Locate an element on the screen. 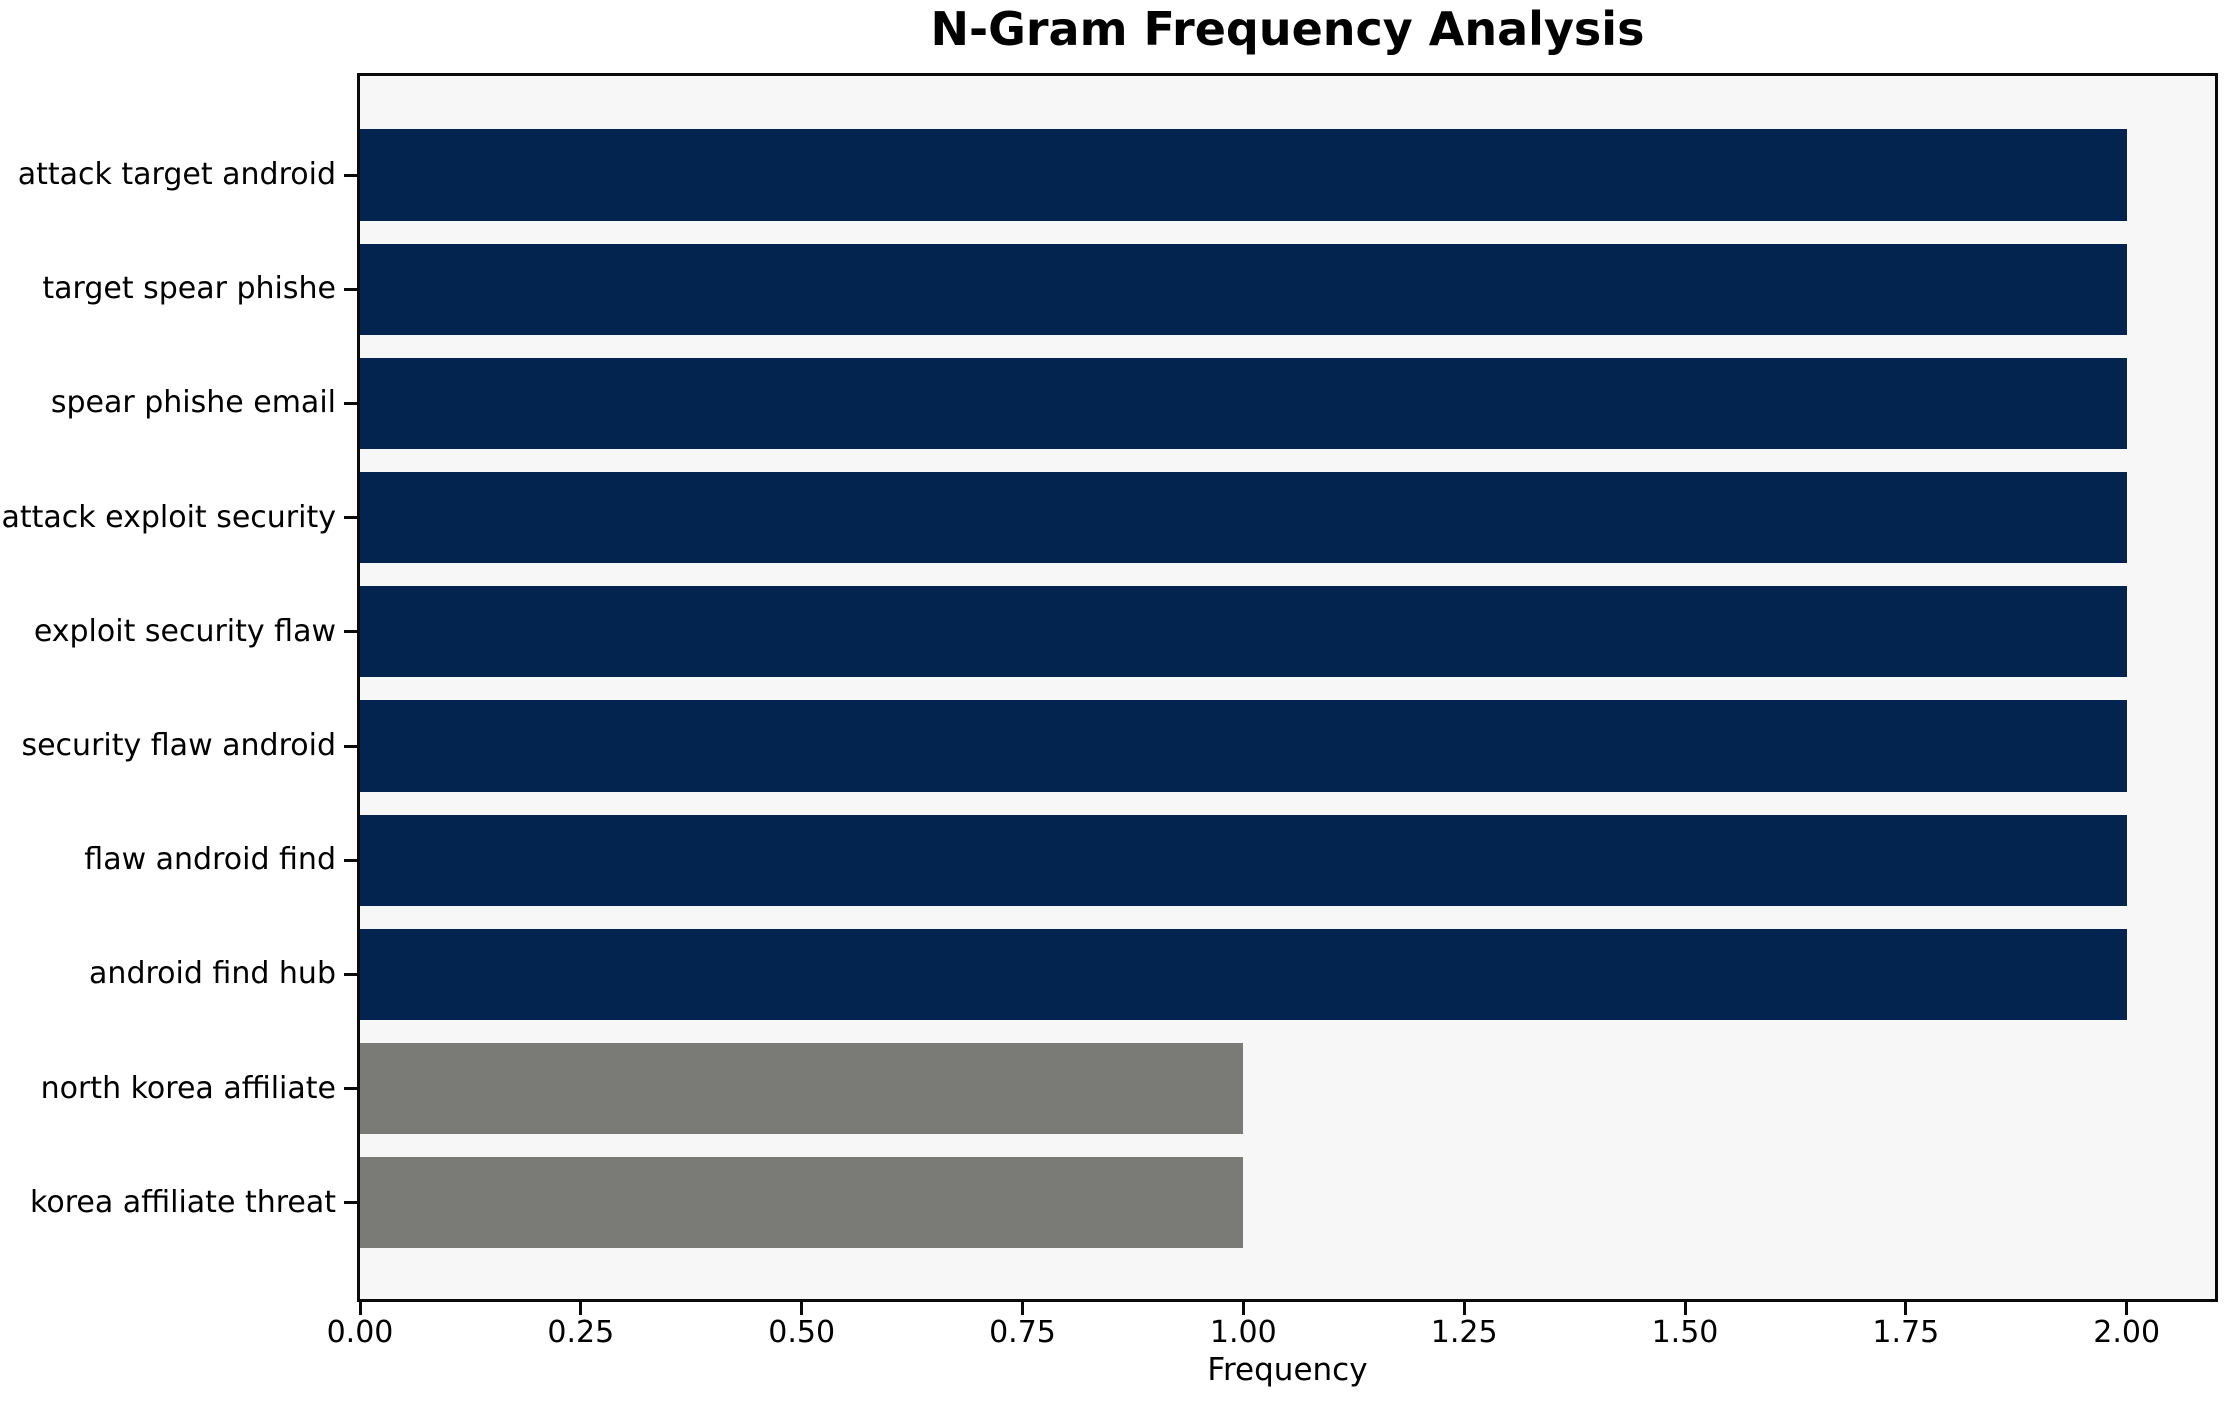 This screenshot has width=2238, height=1414. x-tick-label: 1.00 is located at coordinates (1243, 1332).